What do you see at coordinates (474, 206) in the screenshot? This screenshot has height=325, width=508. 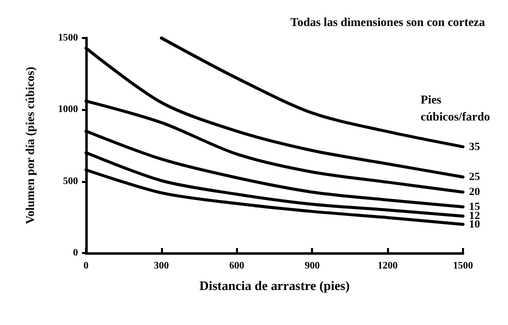 I see `series-label: 15` at bounding box center [474, 206].